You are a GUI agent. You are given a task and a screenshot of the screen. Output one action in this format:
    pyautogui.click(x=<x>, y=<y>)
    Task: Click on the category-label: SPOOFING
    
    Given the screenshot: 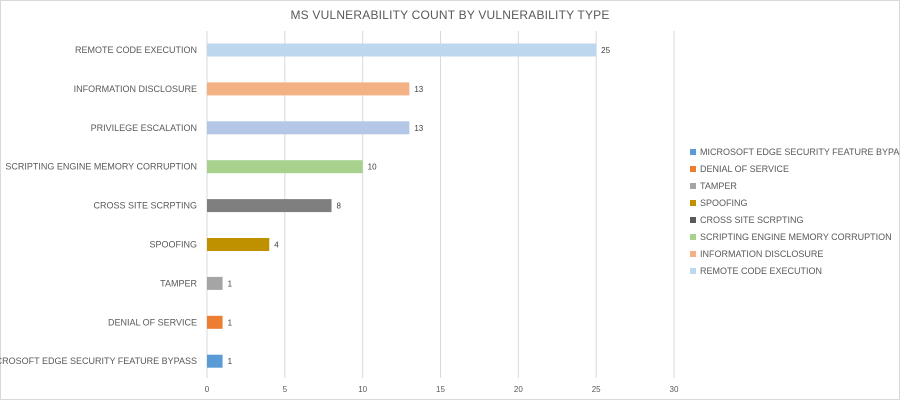 What is the action you would take?
    pyautogui.click(x=173, y=245)
    